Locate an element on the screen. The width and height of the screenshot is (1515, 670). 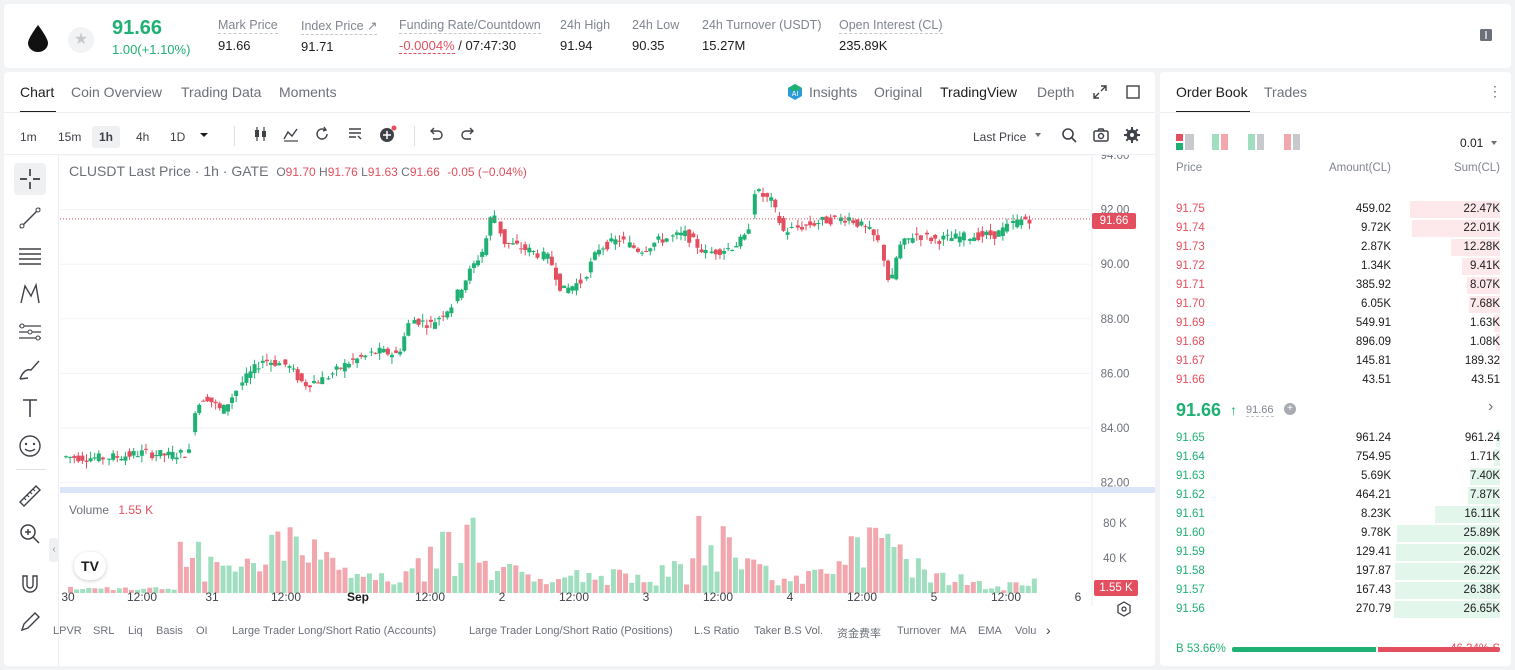
stat-index-price: Index Price ↗ 91.71 is located at coordinates (339, 36).